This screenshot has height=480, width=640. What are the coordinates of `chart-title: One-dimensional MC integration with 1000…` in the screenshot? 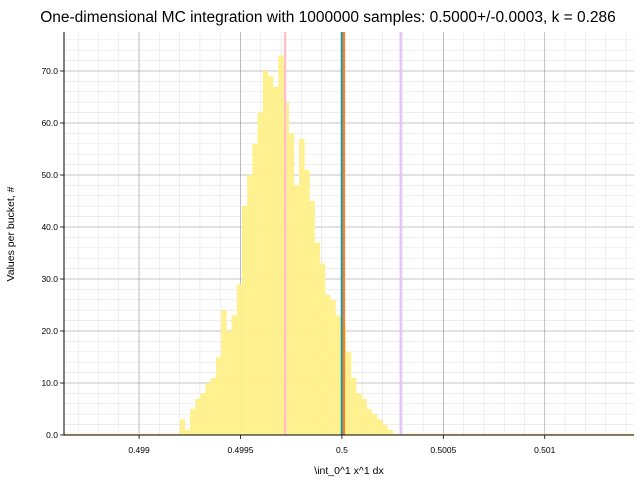 It's located at (328, 17).